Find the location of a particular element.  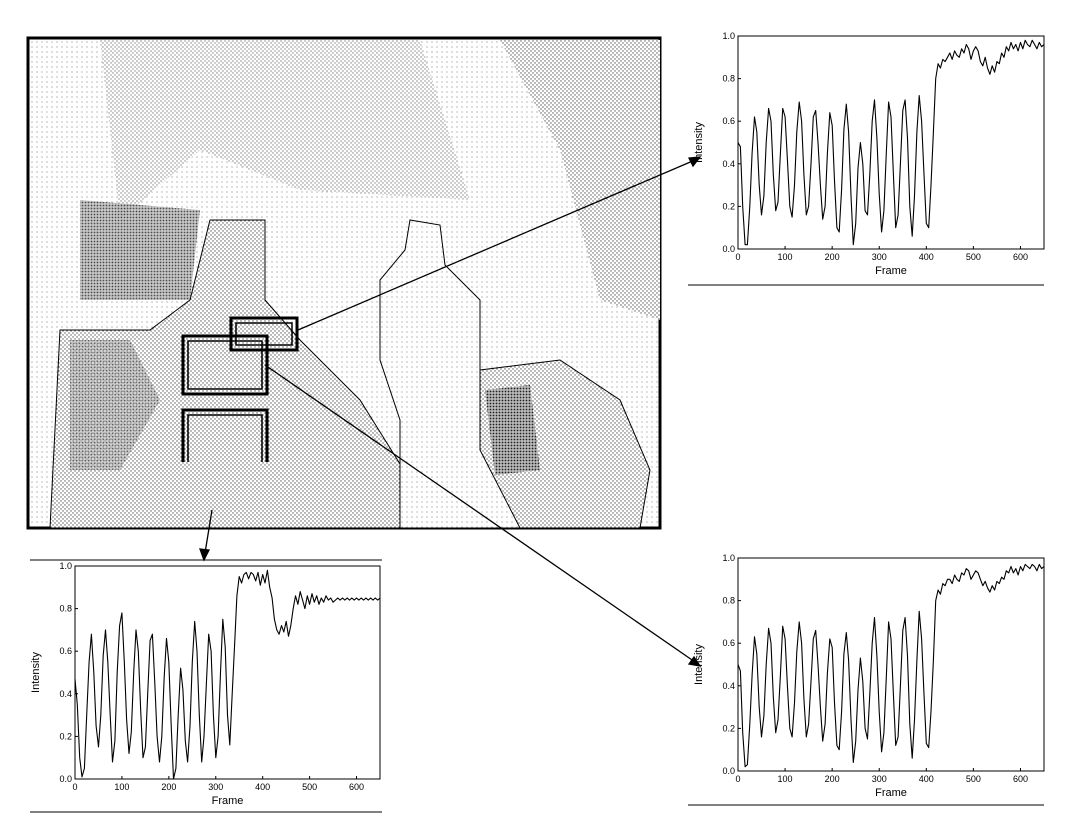

roi-boxes is located at coordinates (240, 389).